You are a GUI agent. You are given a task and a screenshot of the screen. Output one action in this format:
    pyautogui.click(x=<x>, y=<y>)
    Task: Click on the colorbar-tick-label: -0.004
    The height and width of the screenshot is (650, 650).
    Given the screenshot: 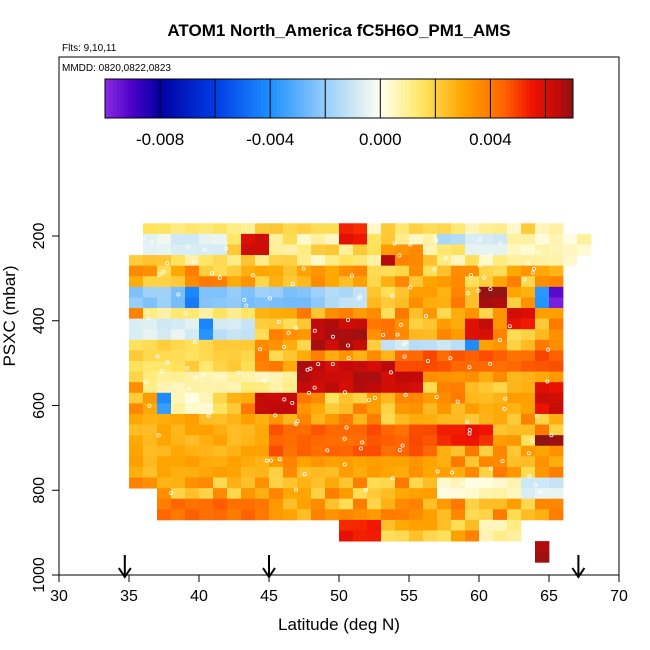 What is the action you would take?
    pyautogui.click(x=270, y=139)
    